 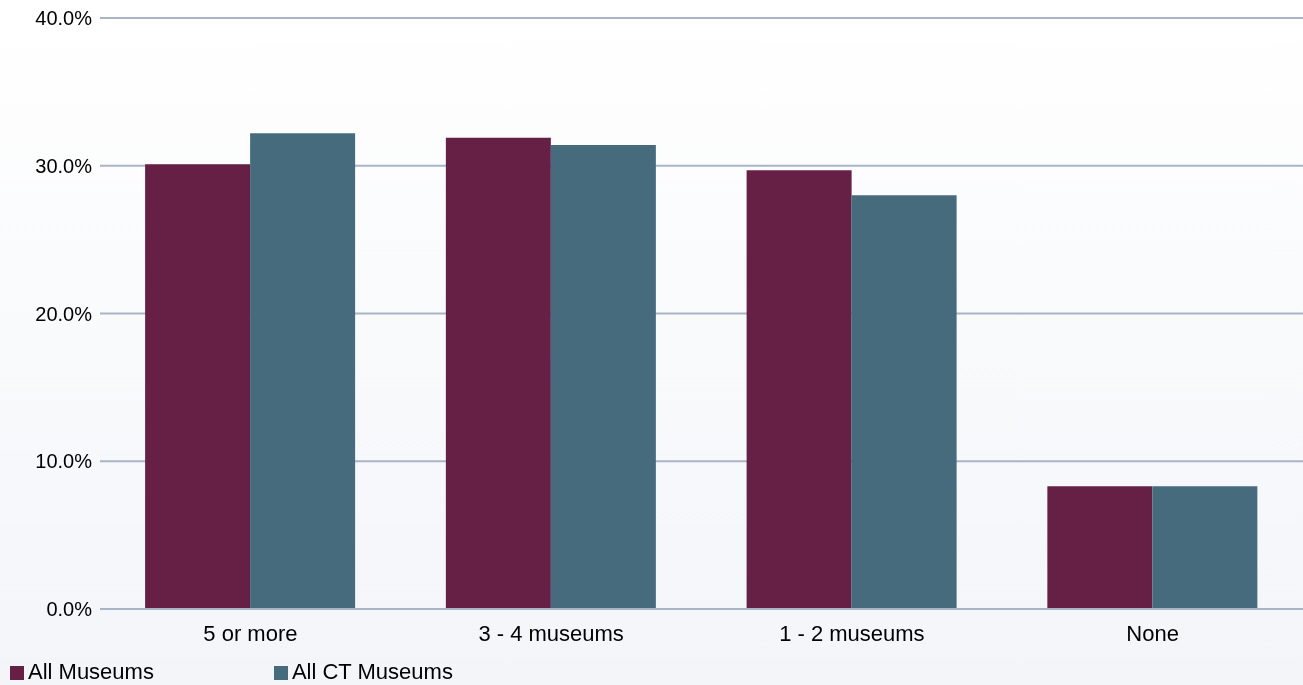 What do you see at coordinates (64, 18) in the screenshot?
I see `y-tick-label: 40.0%` at bounding box center [64, 18].